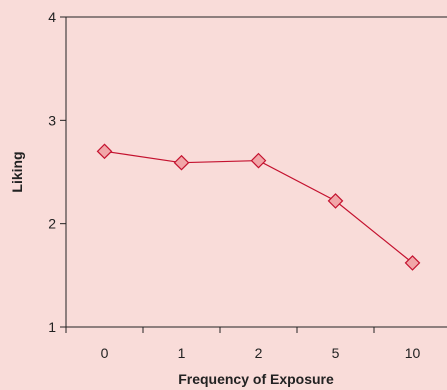  What do you see at coordinates (52, 17) in the screenshot?
I see `y-tick-label: 4` at bounding box center [52, 17].